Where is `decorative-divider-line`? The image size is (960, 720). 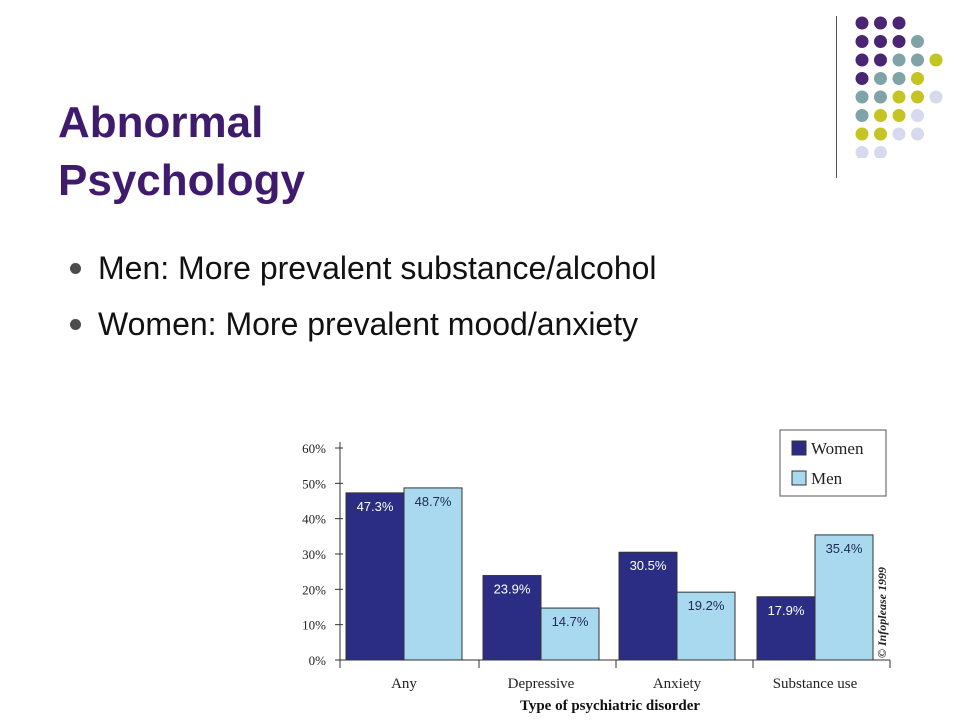 decorative-divider-line is located at coordinates (836, 97).